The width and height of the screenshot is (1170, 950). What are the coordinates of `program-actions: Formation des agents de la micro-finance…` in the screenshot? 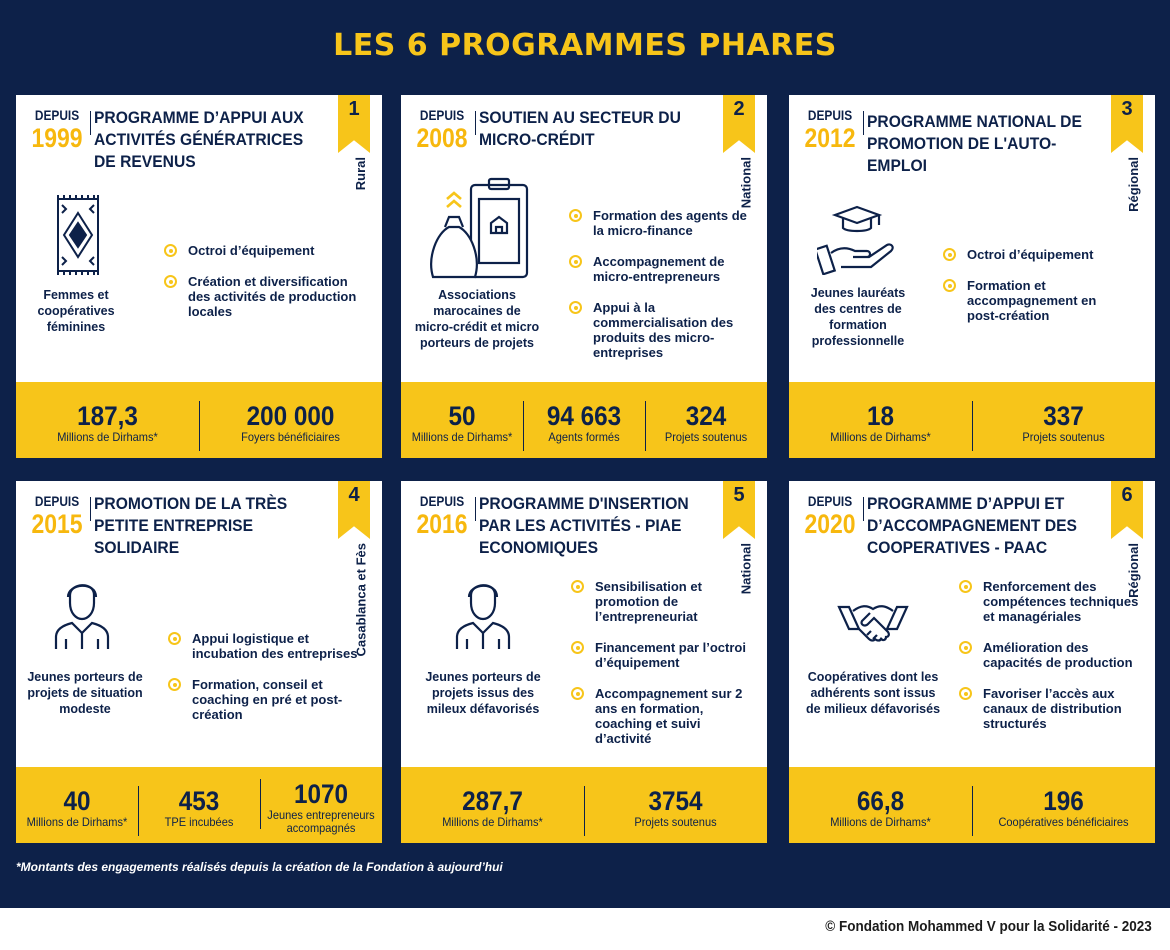 It's located at (657, 292).